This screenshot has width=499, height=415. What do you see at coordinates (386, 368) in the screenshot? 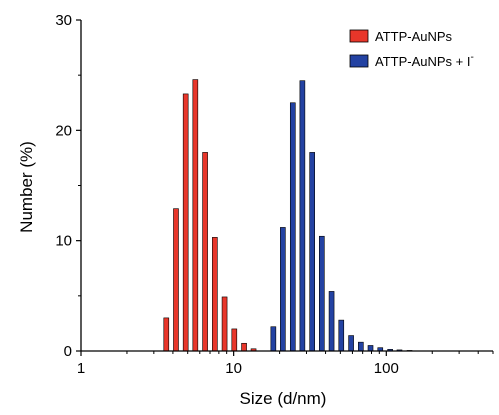
I see `x-tick-label-2: 100` at bounding box center [386, 368].